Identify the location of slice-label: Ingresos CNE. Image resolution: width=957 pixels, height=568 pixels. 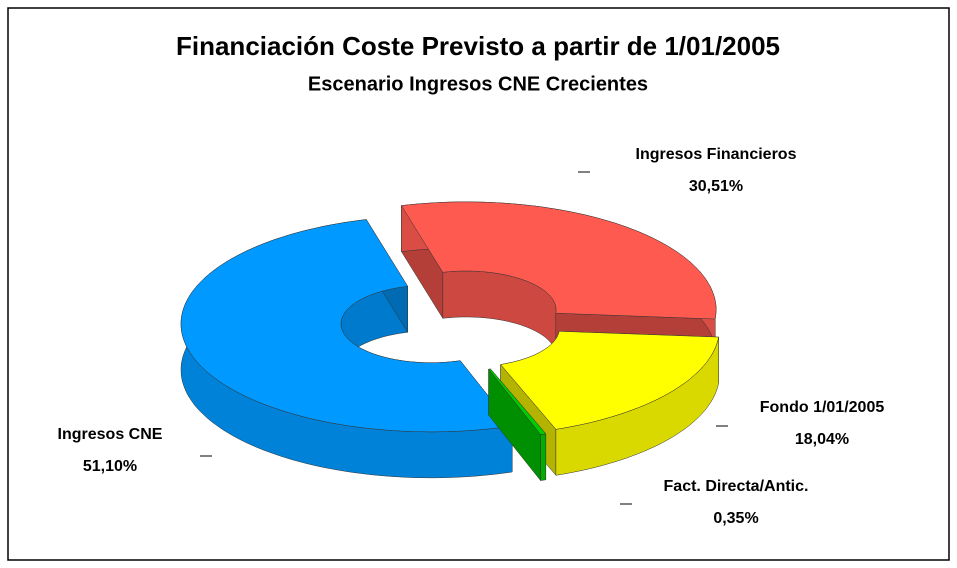
(110, 434).